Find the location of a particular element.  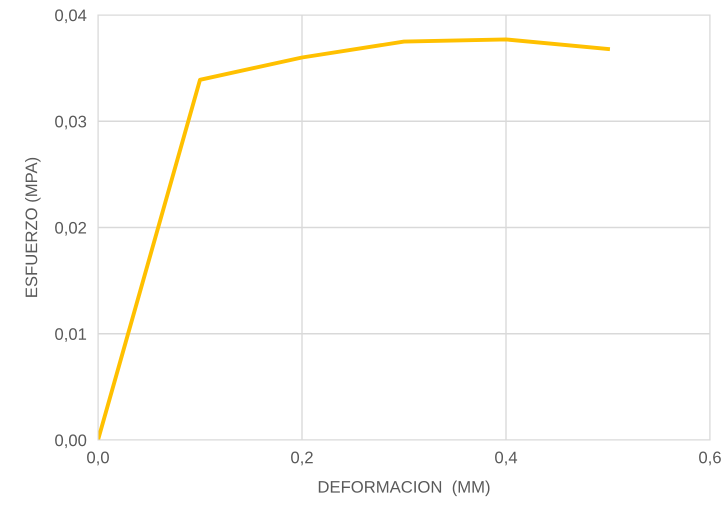

x-axis-title: DEFORMACION (MM) is located at coordinates (404, 488).